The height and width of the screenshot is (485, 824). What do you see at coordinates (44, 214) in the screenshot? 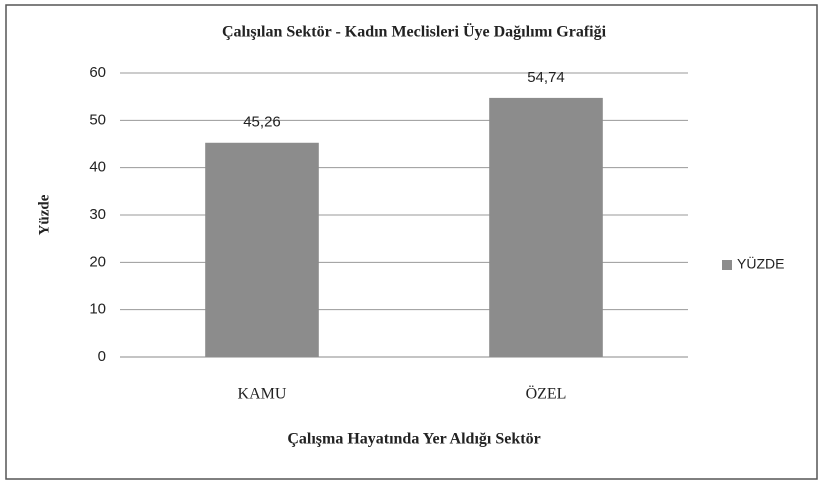
I see `y-axis-label: Yüzde` at bounding box center [44, 214].